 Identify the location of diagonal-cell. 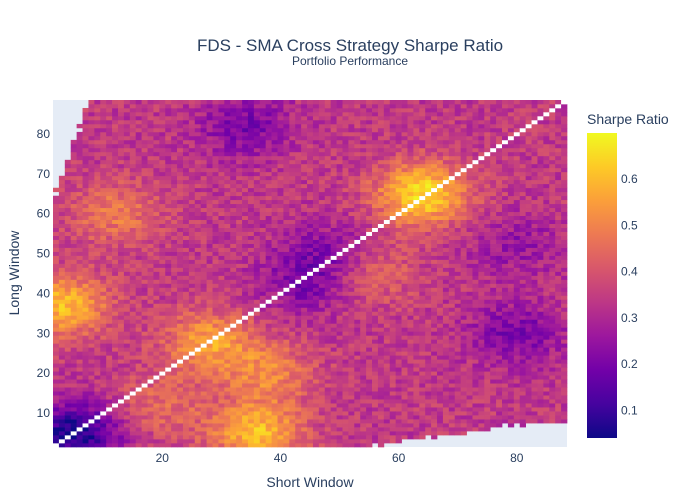
(292, 285).